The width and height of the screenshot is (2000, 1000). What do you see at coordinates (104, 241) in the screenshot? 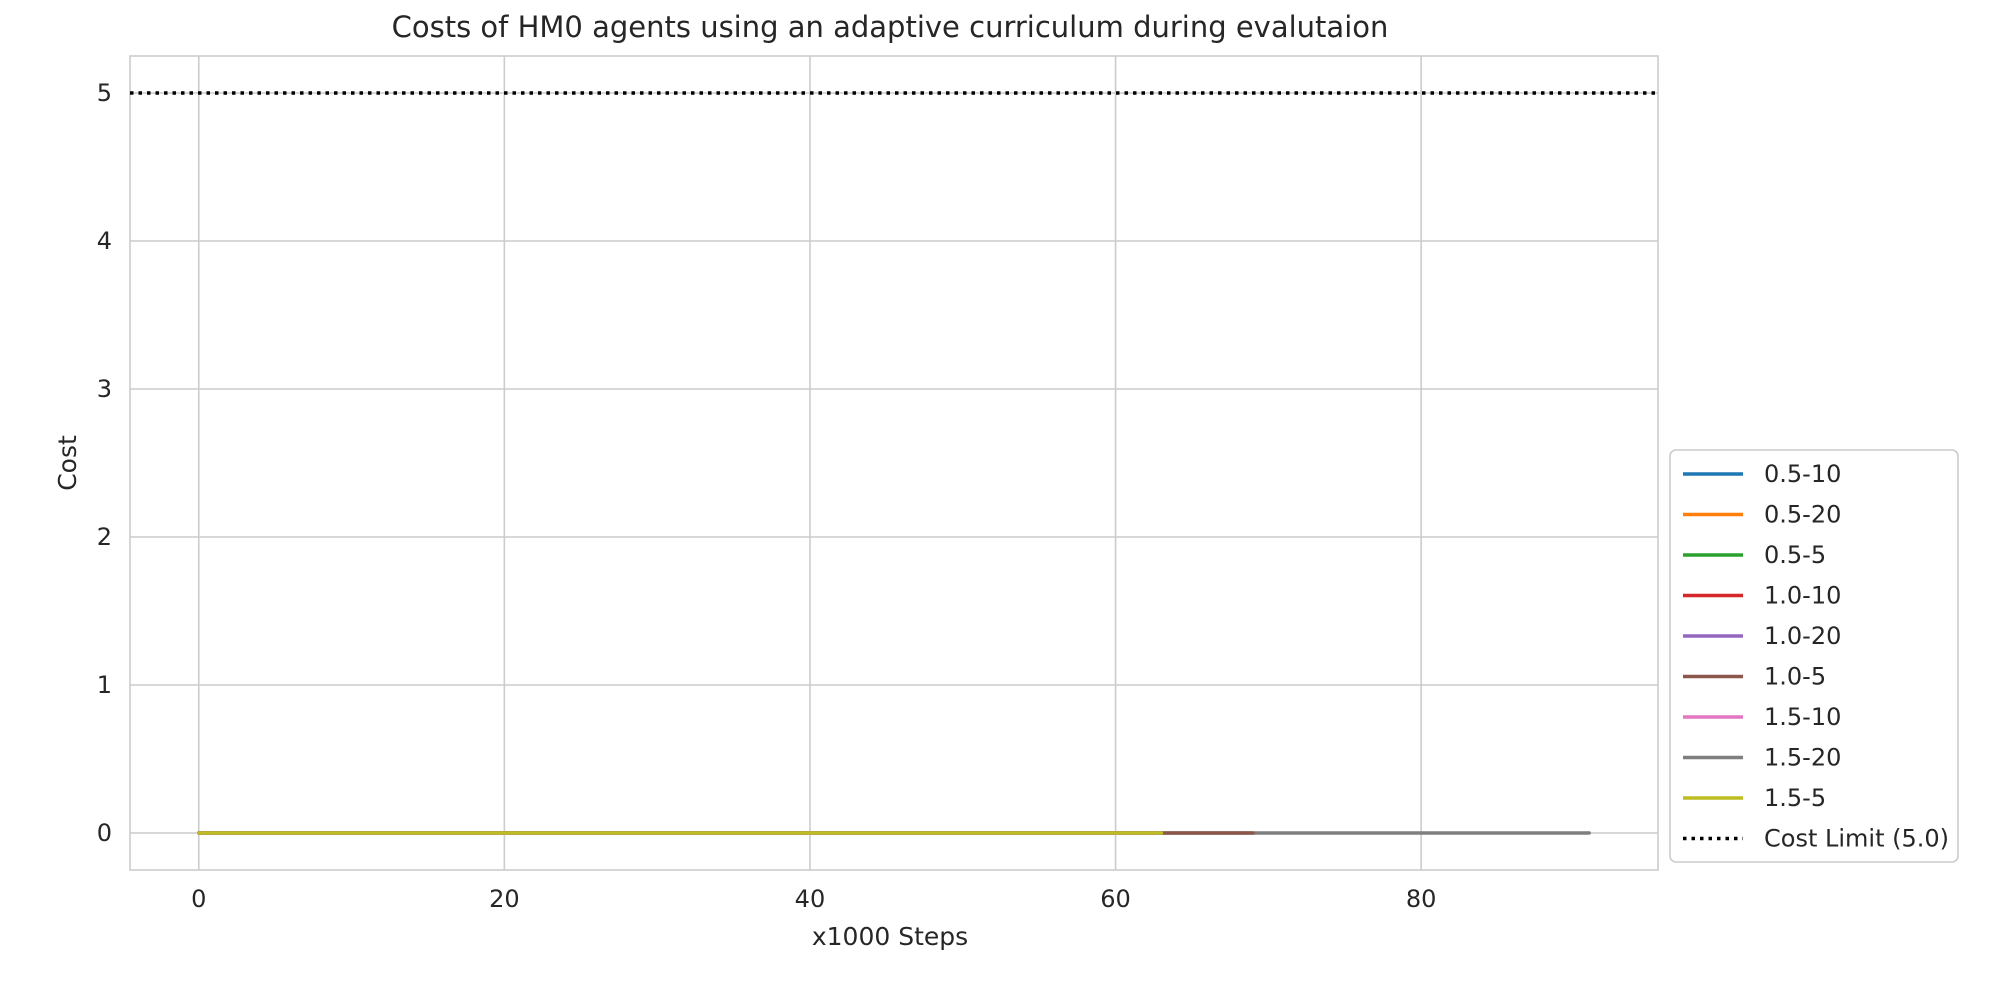
I see `y-tick-label: 4` at bounding box center [104, 241].